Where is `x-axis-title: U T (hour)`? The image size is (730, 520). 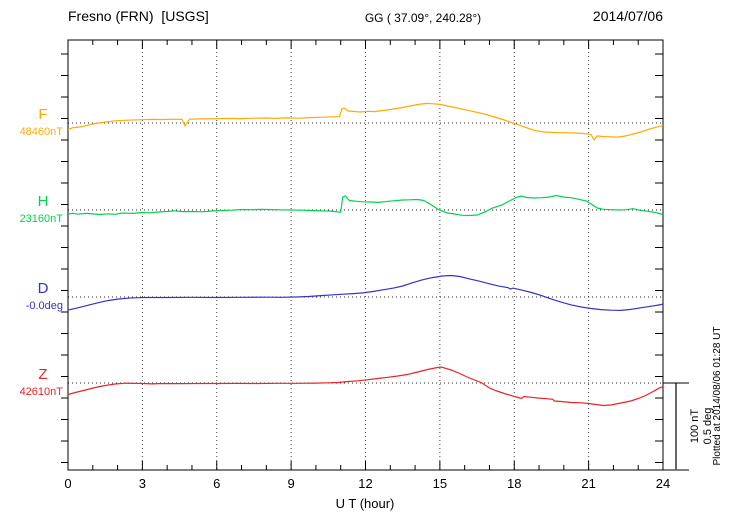 x-axis-title: U T (hour) is located at coordinates (365, 503).